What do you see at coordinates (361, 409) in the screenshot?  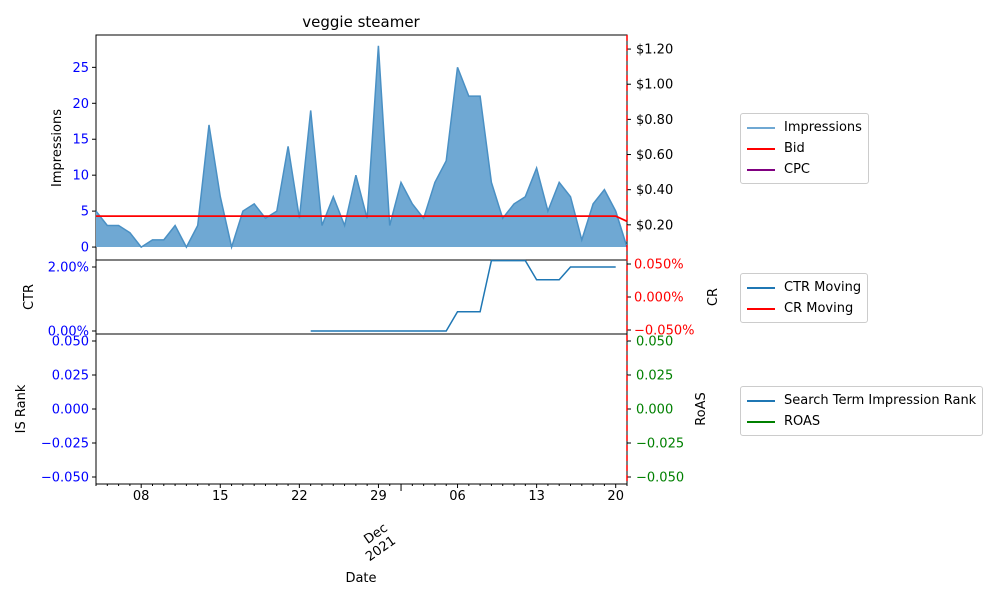 I see `is-rank-panel` at bounding box center [361, 409].